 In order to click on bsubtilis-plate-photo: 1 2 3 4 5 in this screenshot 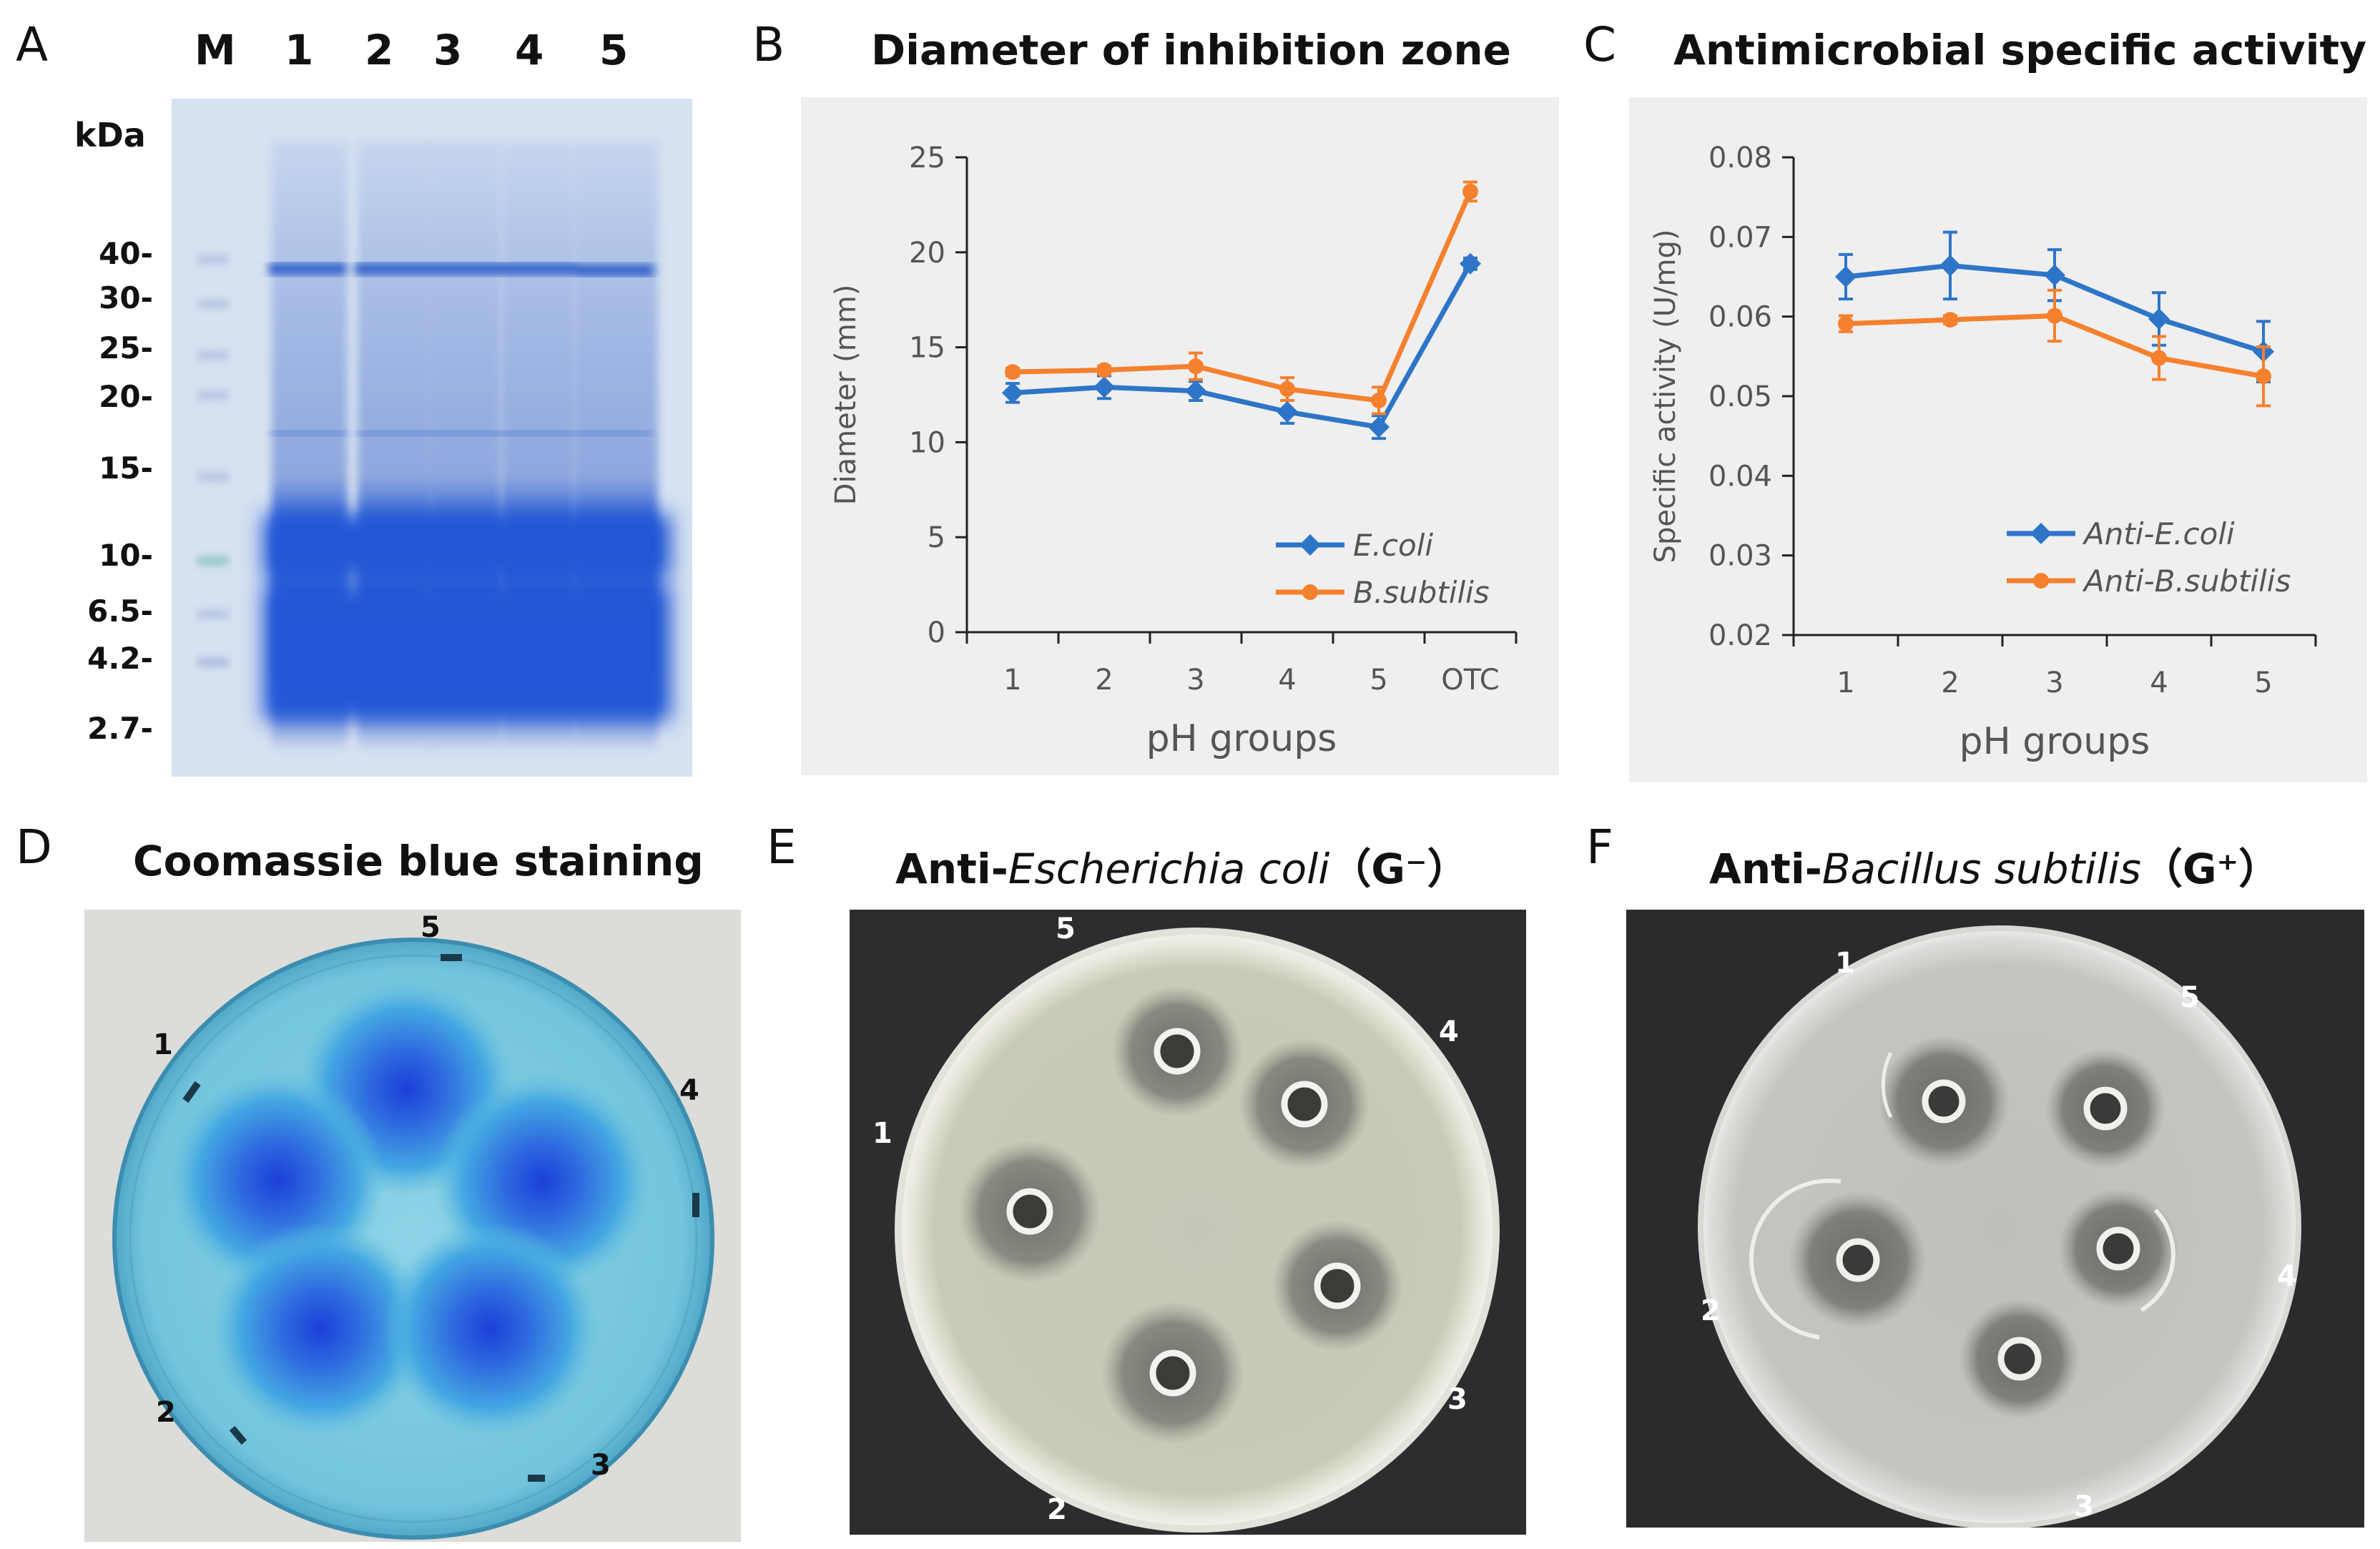, I will do `click(1995, 1219)`.